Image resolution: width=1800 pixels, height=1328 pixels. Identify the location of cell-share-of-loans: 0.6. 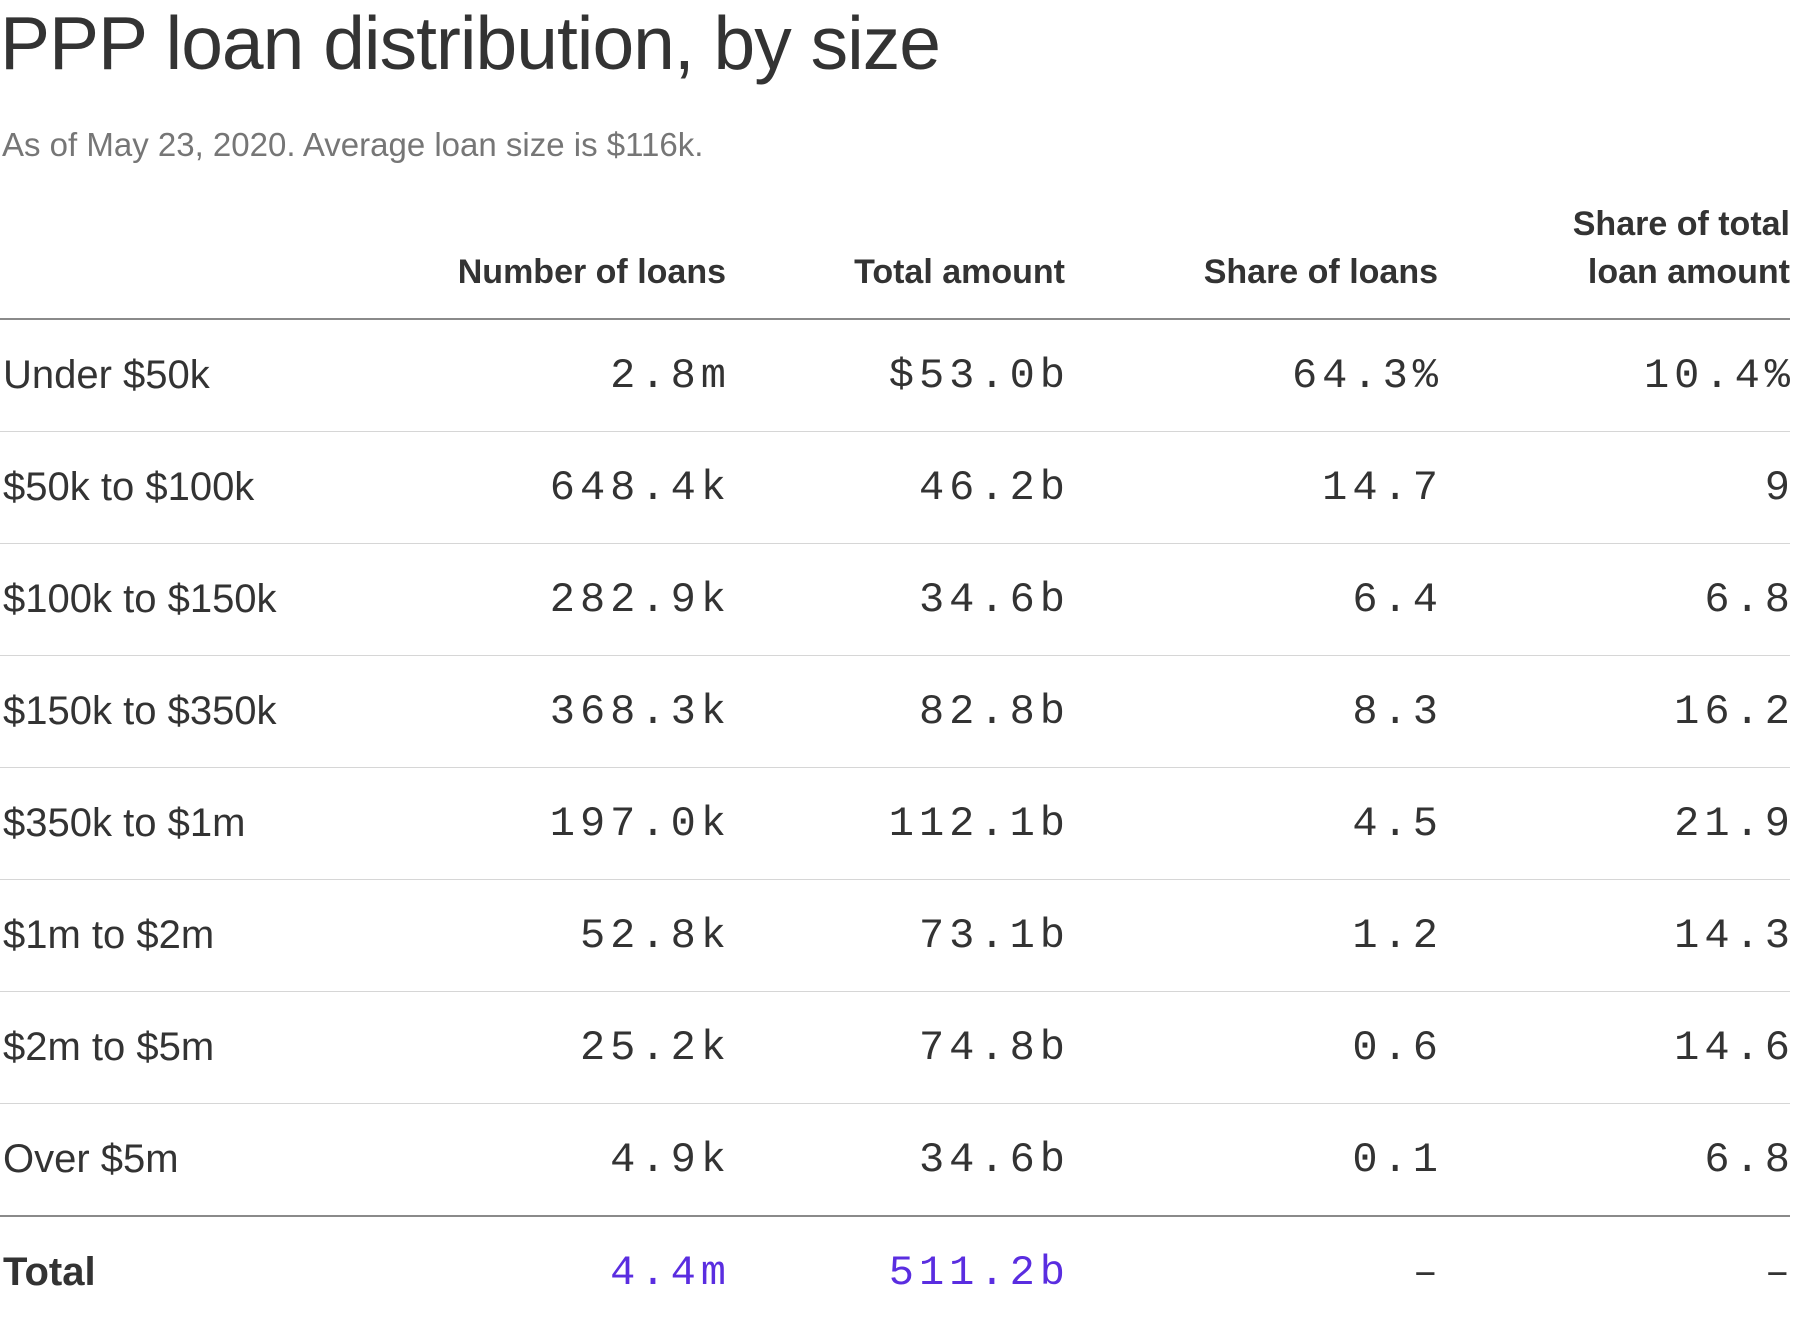
(1251, 1047).